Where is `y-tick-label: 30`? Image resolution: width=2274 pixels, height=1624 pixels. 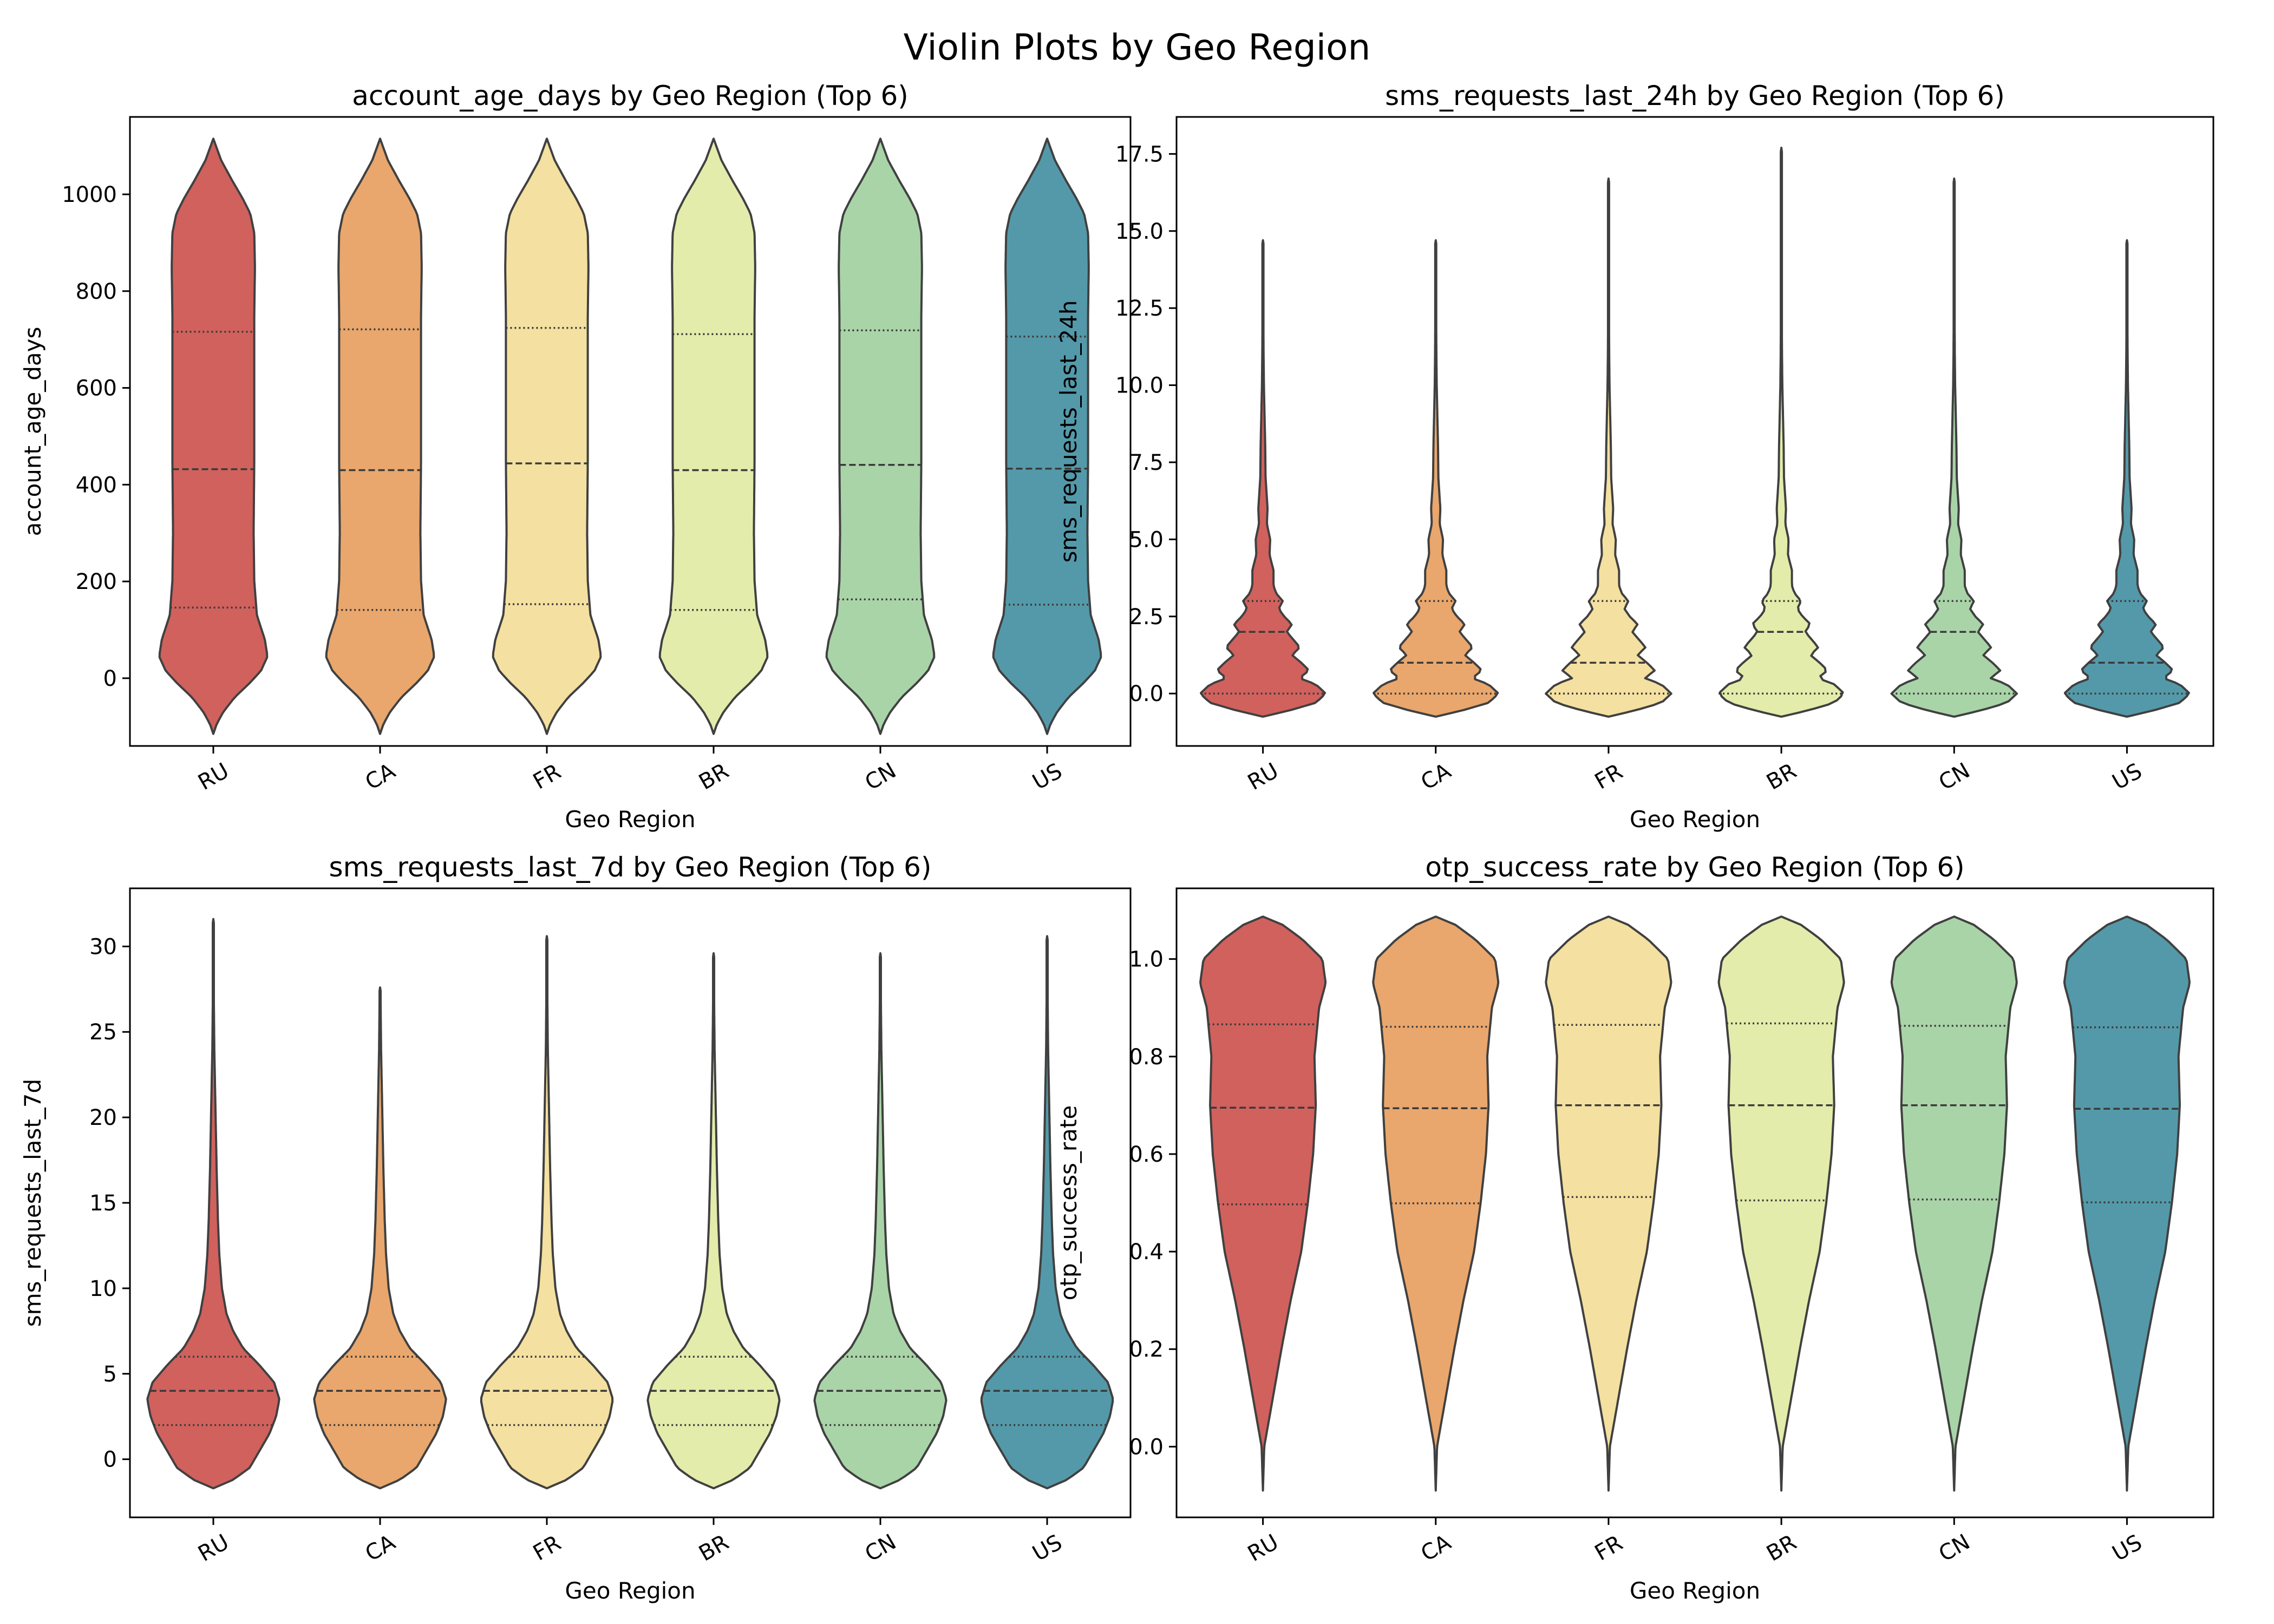
y-tick-label: 30 is located at coordinates (103, 946).